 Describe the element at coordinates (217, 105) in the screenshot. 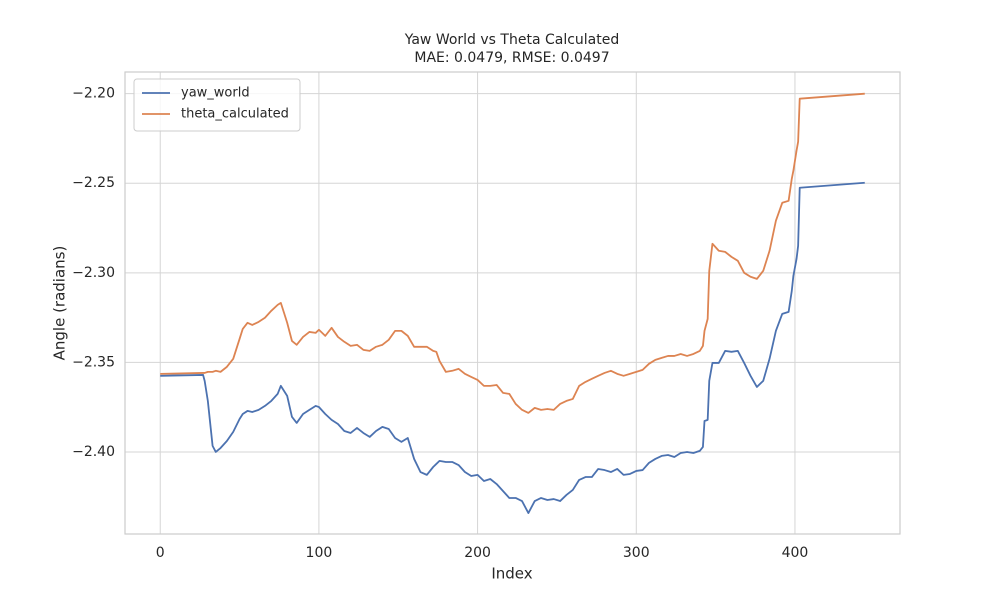

I see `legend-box` at that location.